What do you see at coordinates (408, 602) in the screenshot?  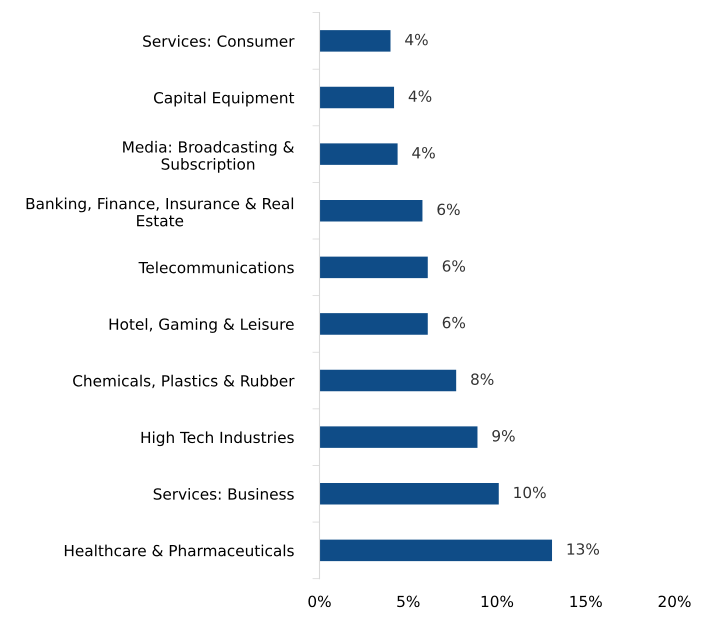 I see `x-tick-label: 5%` at bounding box center [408, 602].